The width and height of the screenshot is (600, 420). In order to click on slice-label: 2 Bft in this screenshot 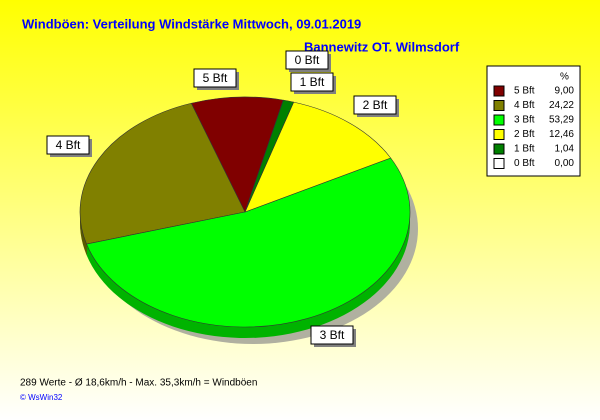, I will do `click(375, 105)`.